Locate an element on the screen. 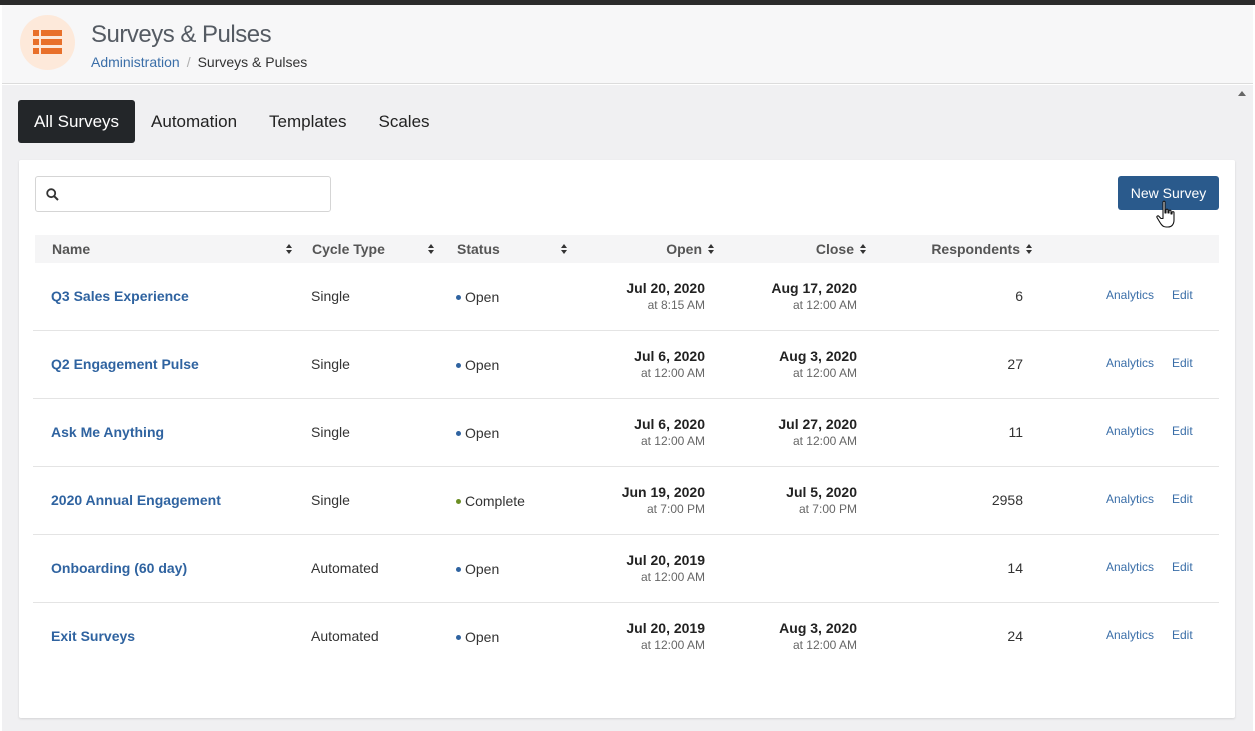 Image resolution: width=1255 pixels, height=731 pixels. search-box is located at coordinates (183, 194).